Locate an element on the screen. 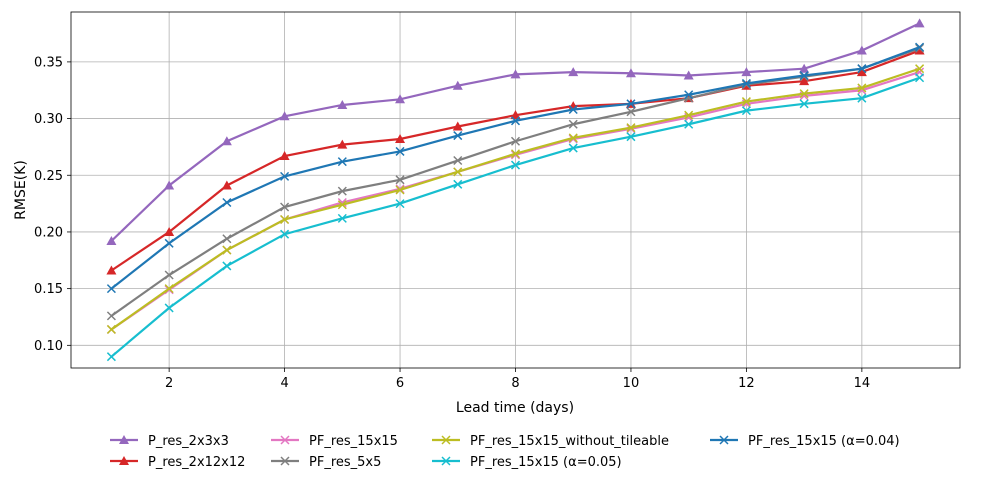  y-tick-label: 0.10 is located at coordinates (48, 346).